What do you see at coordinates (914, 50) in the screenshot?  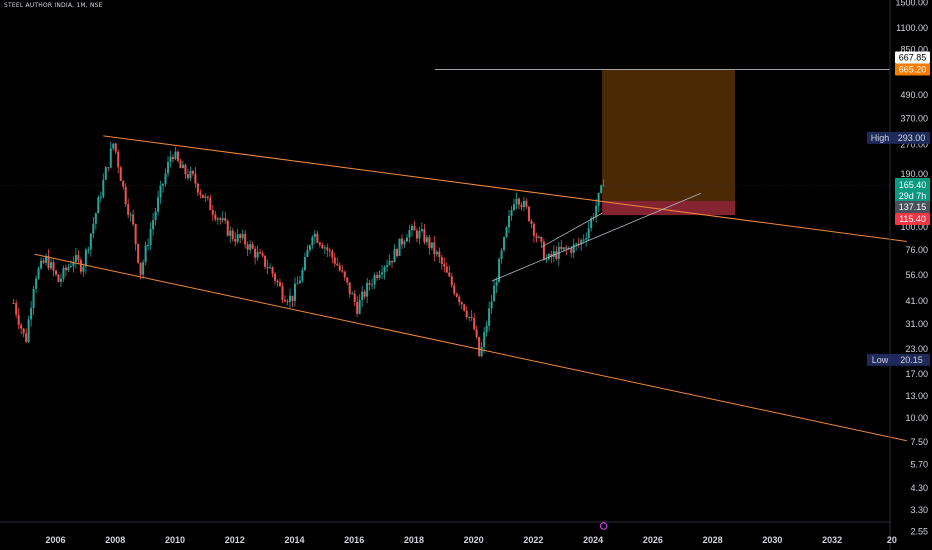 I see `price-tick-label: 850.00` at bounding box center [914, 50].